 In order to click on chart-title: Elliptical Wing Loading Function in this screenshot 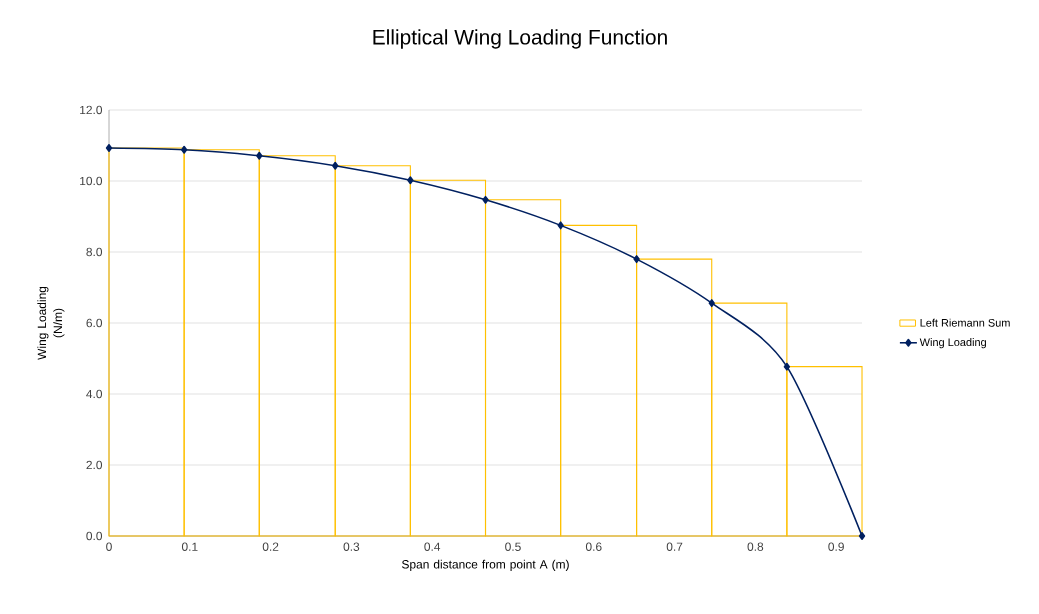, I will do `click(520, 39)`.